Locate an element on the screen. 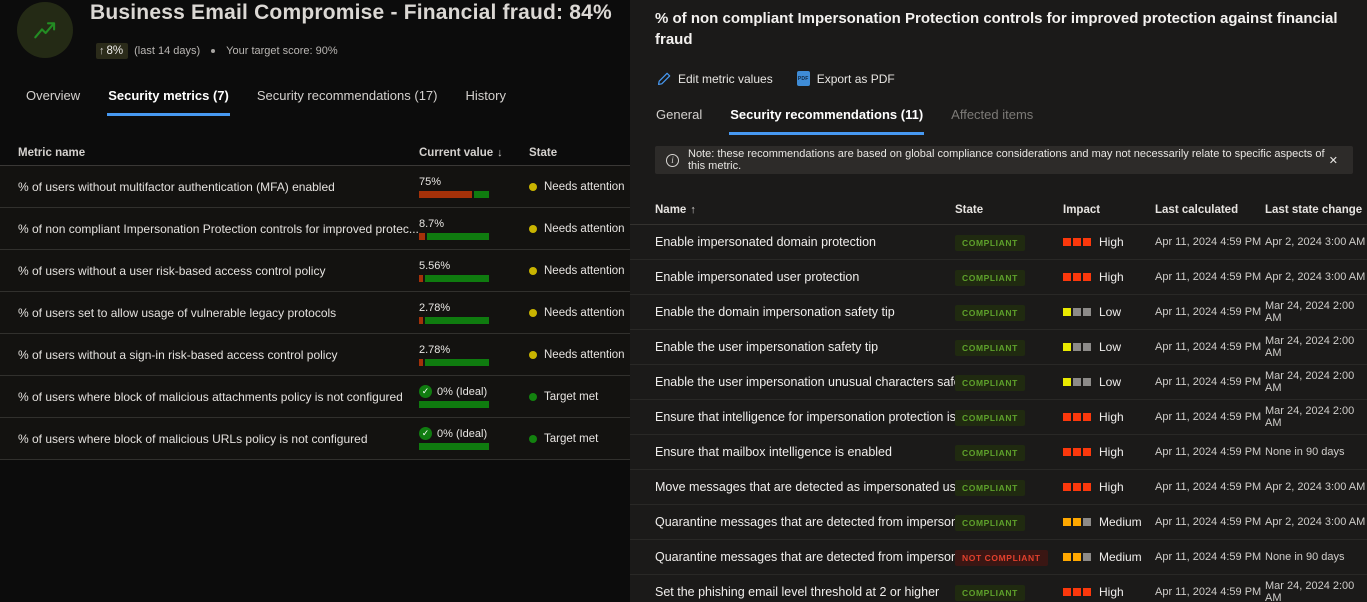 The image size is (1367, 602). last-state-change: Apr 2, 2024 3:00 AM is located at coordinates (1315, 522).